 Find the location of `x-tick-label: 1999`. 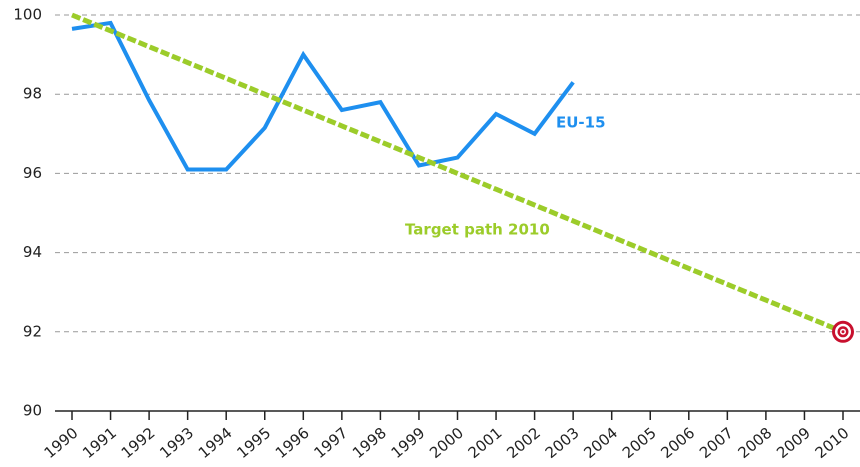

x-tick-label: 1999 is located at coordinates (408, 443).